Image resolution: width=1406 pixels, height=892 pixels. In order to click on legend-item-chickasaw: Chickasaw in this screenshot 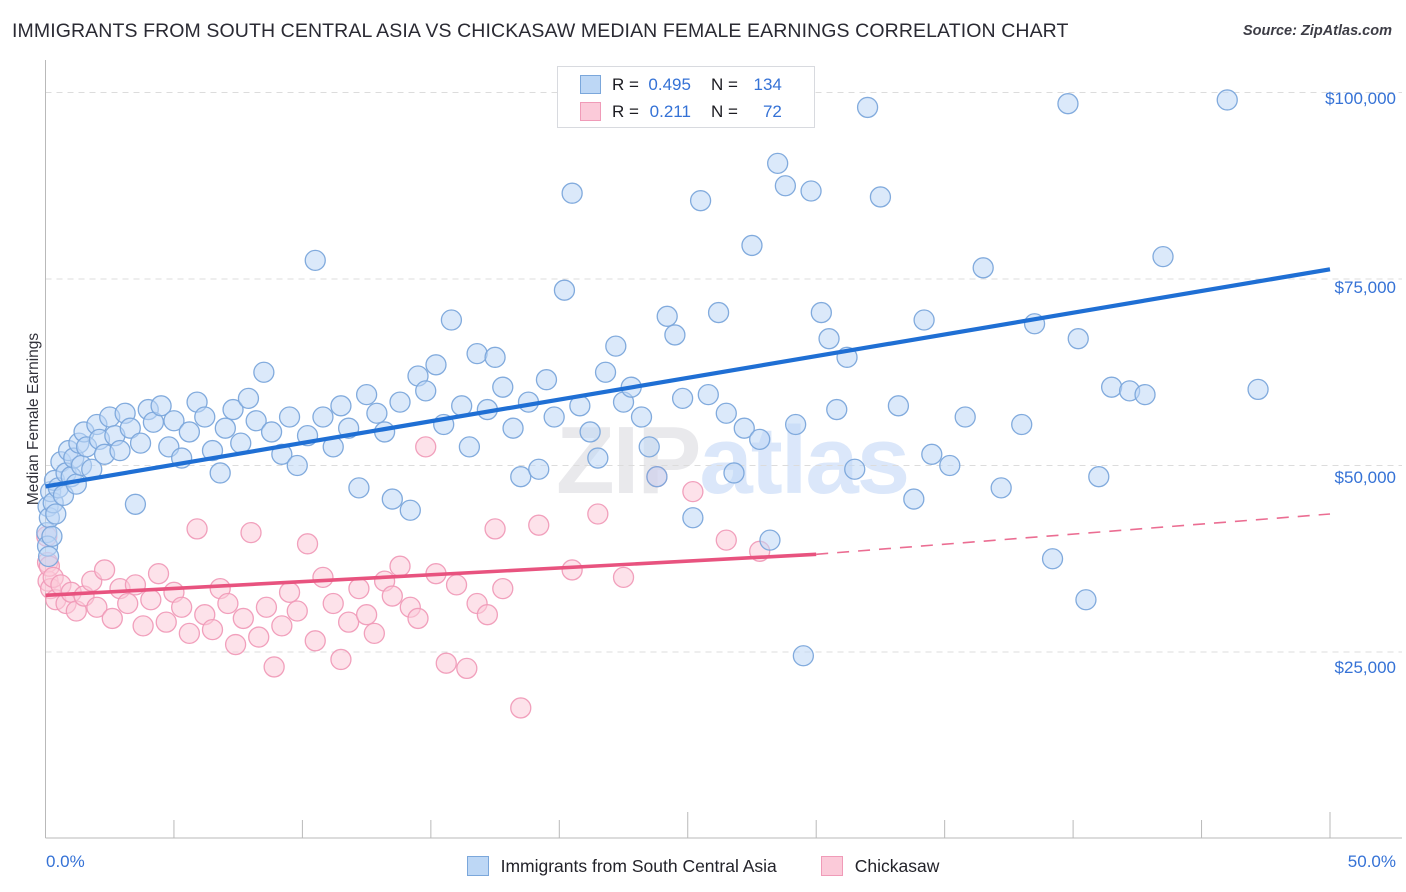, I will do `click(880, 866)`.